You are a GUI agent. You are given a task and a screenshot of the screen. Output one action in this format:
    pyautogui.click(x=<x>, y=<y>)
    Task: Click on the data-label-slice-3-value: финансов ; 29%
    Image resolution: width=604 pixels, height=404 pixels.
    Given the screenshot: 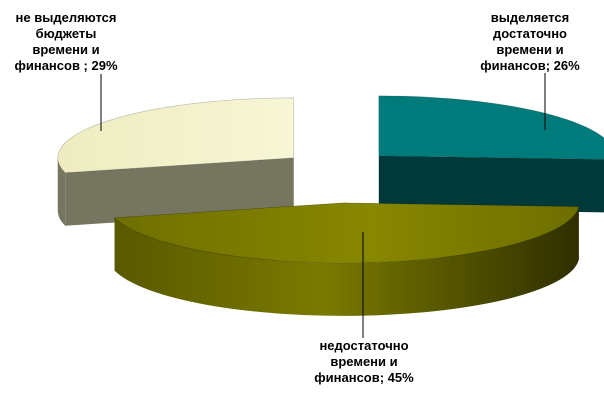 What is the action you would take?
    pyautogui.click(x=65, y=65)
    